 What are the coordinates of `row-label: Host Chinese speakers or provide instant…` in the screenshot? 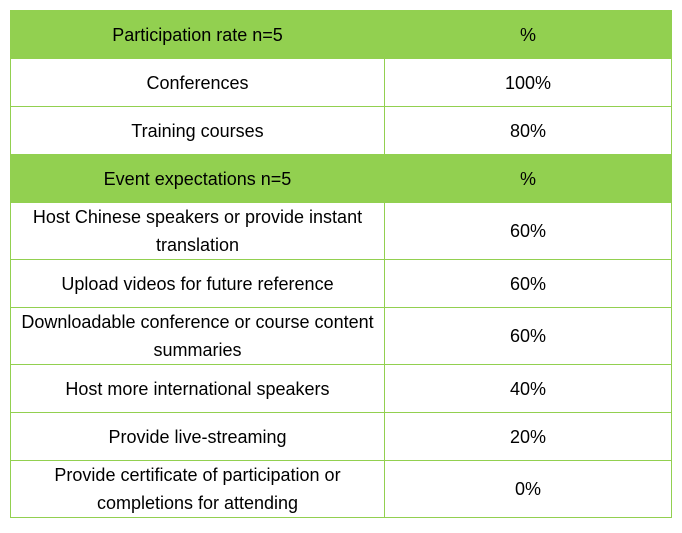 It's located at (197, 231).